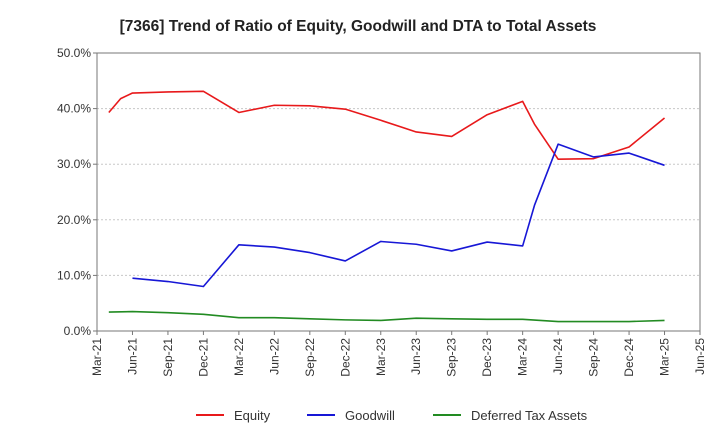  What do you see at coordinates (97, 357) in the screenshot?
I see `x-tick-label: Mar-21` at bounding box center [97, 357].